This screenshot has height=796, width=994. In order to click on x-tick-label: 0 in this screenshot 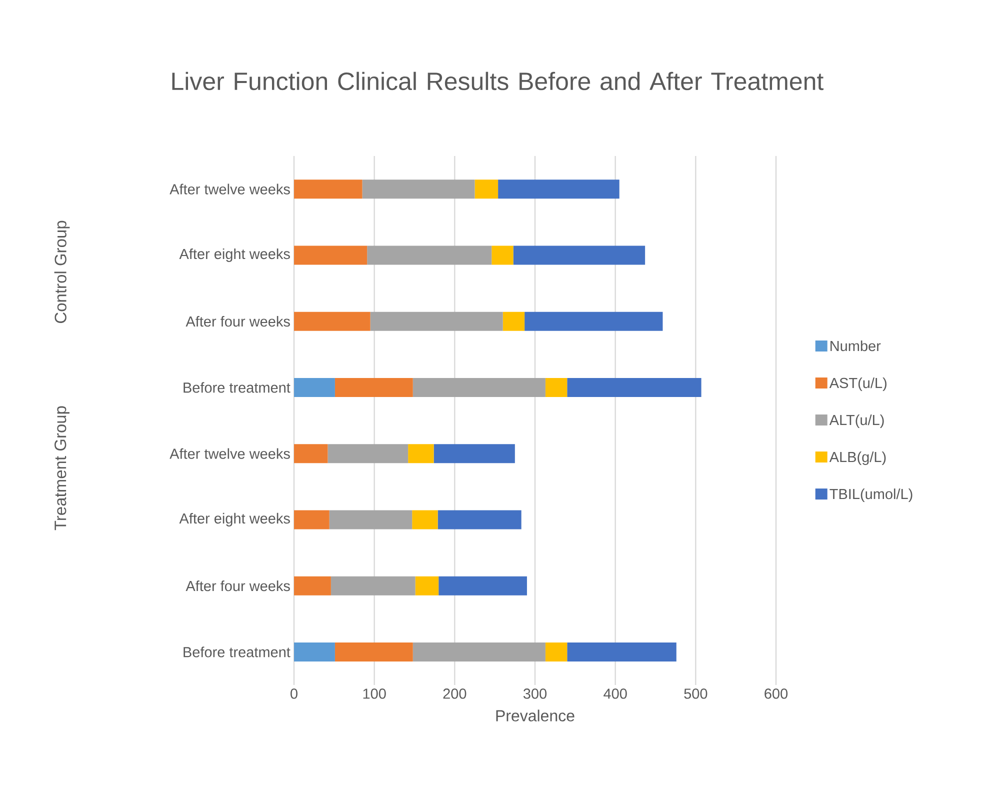, I will do `click(294, 693)`.